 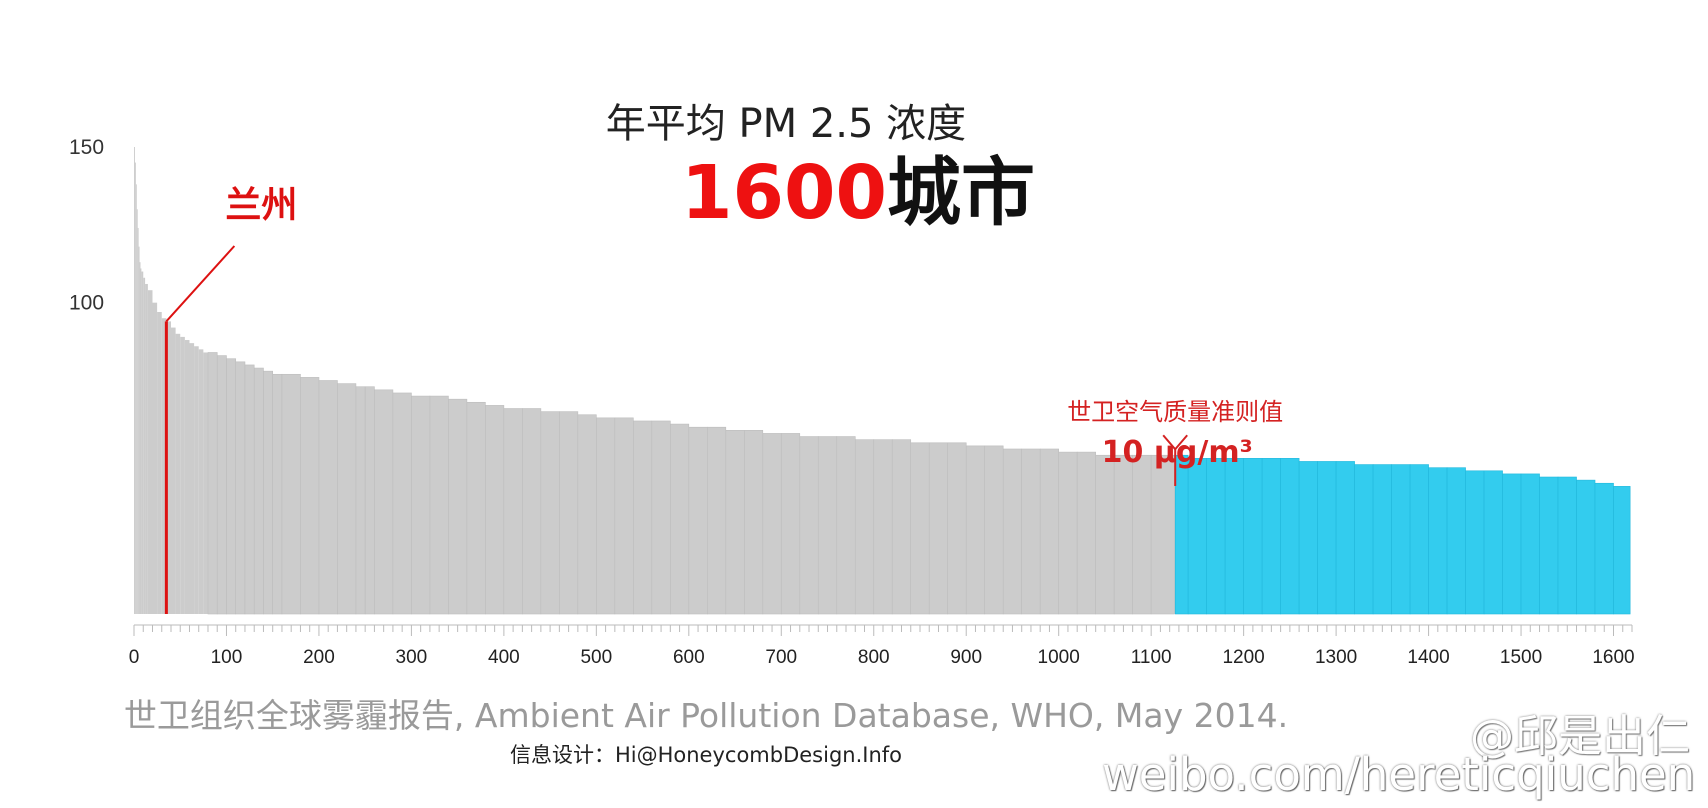 I want to click on y-tick-label-150: 150, so click(x=86, y=147).